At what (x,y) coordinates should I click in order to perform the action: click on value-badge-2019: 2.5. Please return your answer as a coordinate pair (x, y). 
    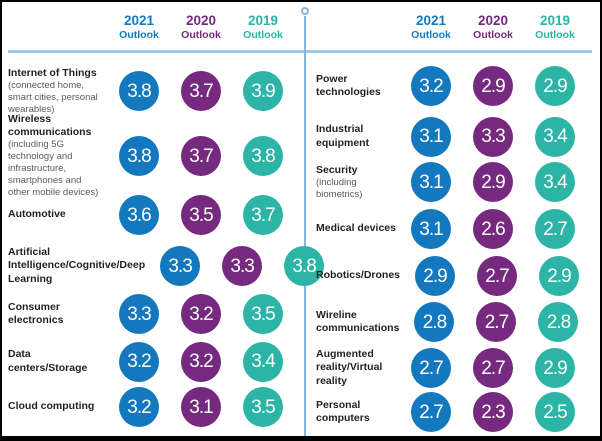
    Looking at the image, I should click on (555, 412).